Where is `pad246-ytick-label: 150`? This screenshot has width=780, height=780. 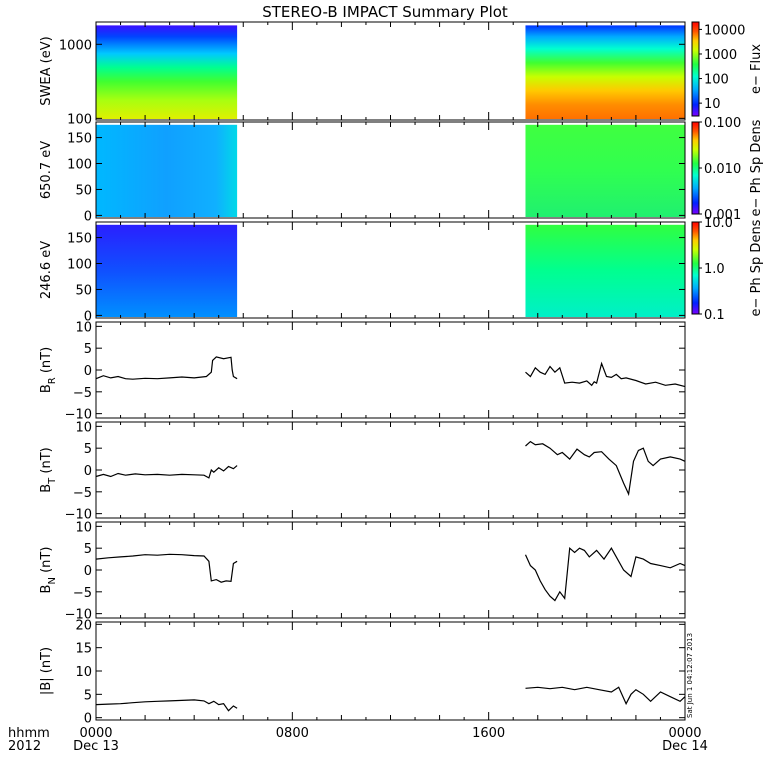 pad246-ytick-label: 150 is located at coordinates (79, 239).